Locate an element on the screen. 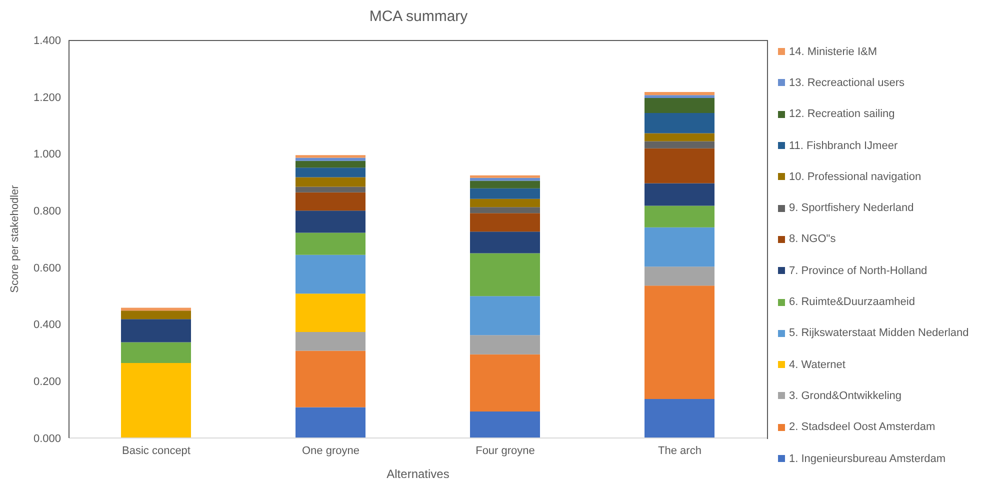 Image resolution: width=984 pixels, height=479 pixels. y-tick-label: 1.000 is located at coordinates (47, 154).